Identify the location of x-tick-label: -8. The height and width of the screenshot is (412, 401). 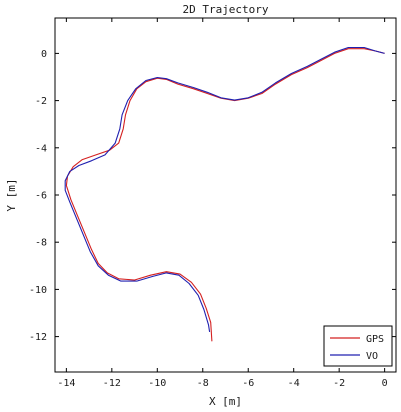
(203, 383).